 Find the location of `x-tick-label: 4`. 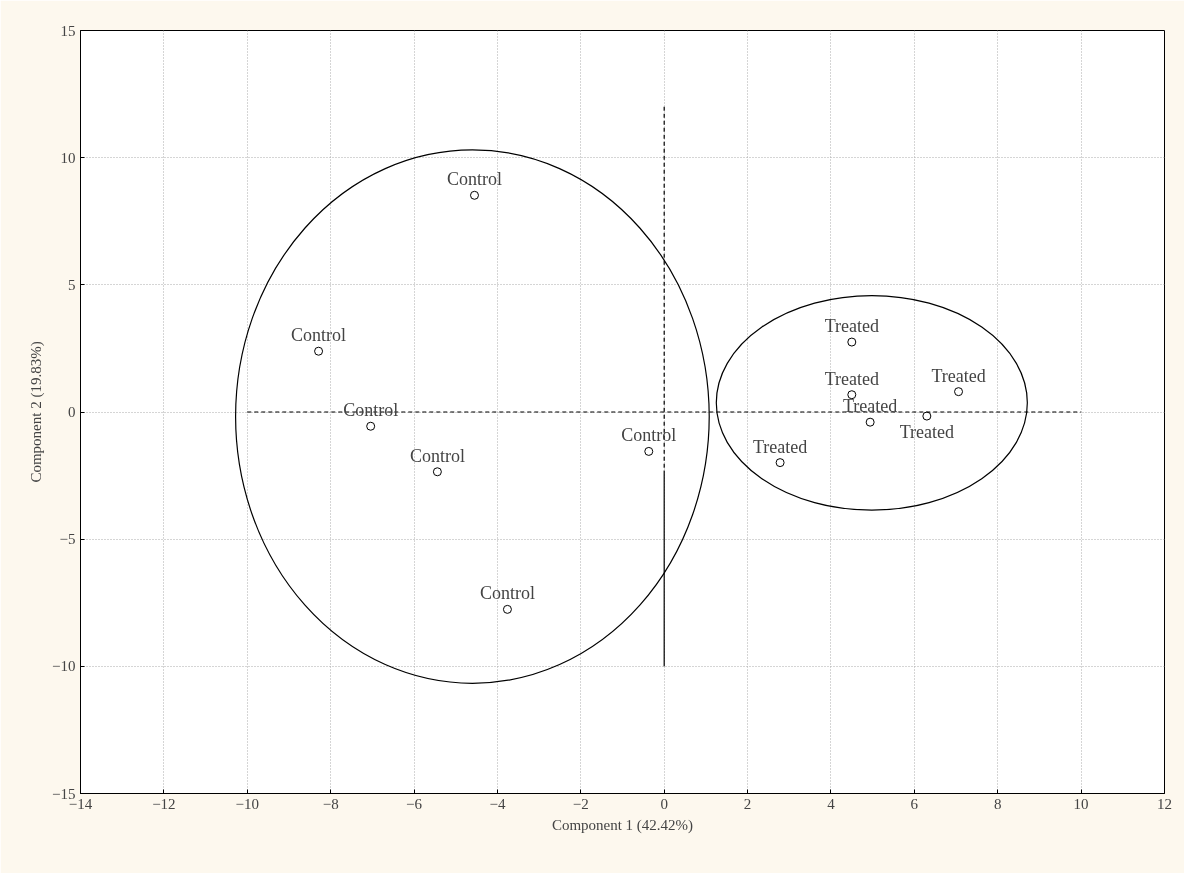

x-tick-label: 4 is located at coordinates (831, 803).